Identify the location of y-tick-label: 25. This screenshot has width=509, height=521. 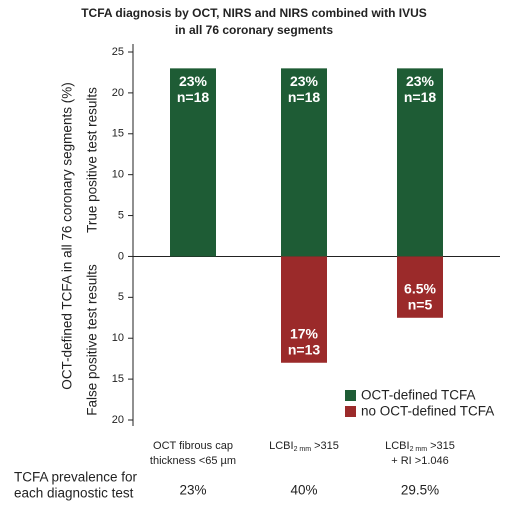
(118, 52).